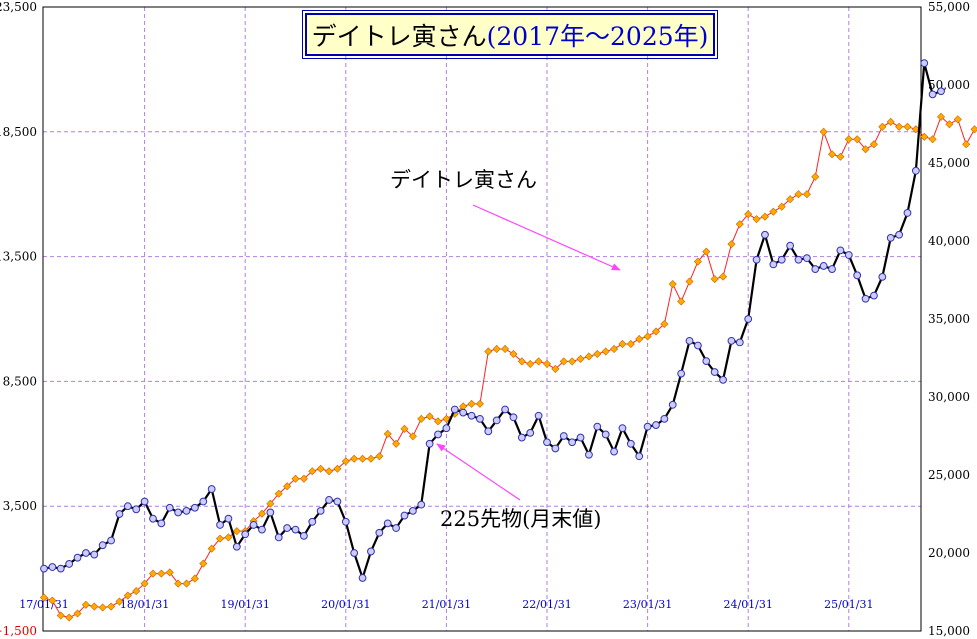 The image size is (977, 639). Describe the element at coordinates (546, 237) in the screenshot. I see `annotation-trader-arrow` at that location.